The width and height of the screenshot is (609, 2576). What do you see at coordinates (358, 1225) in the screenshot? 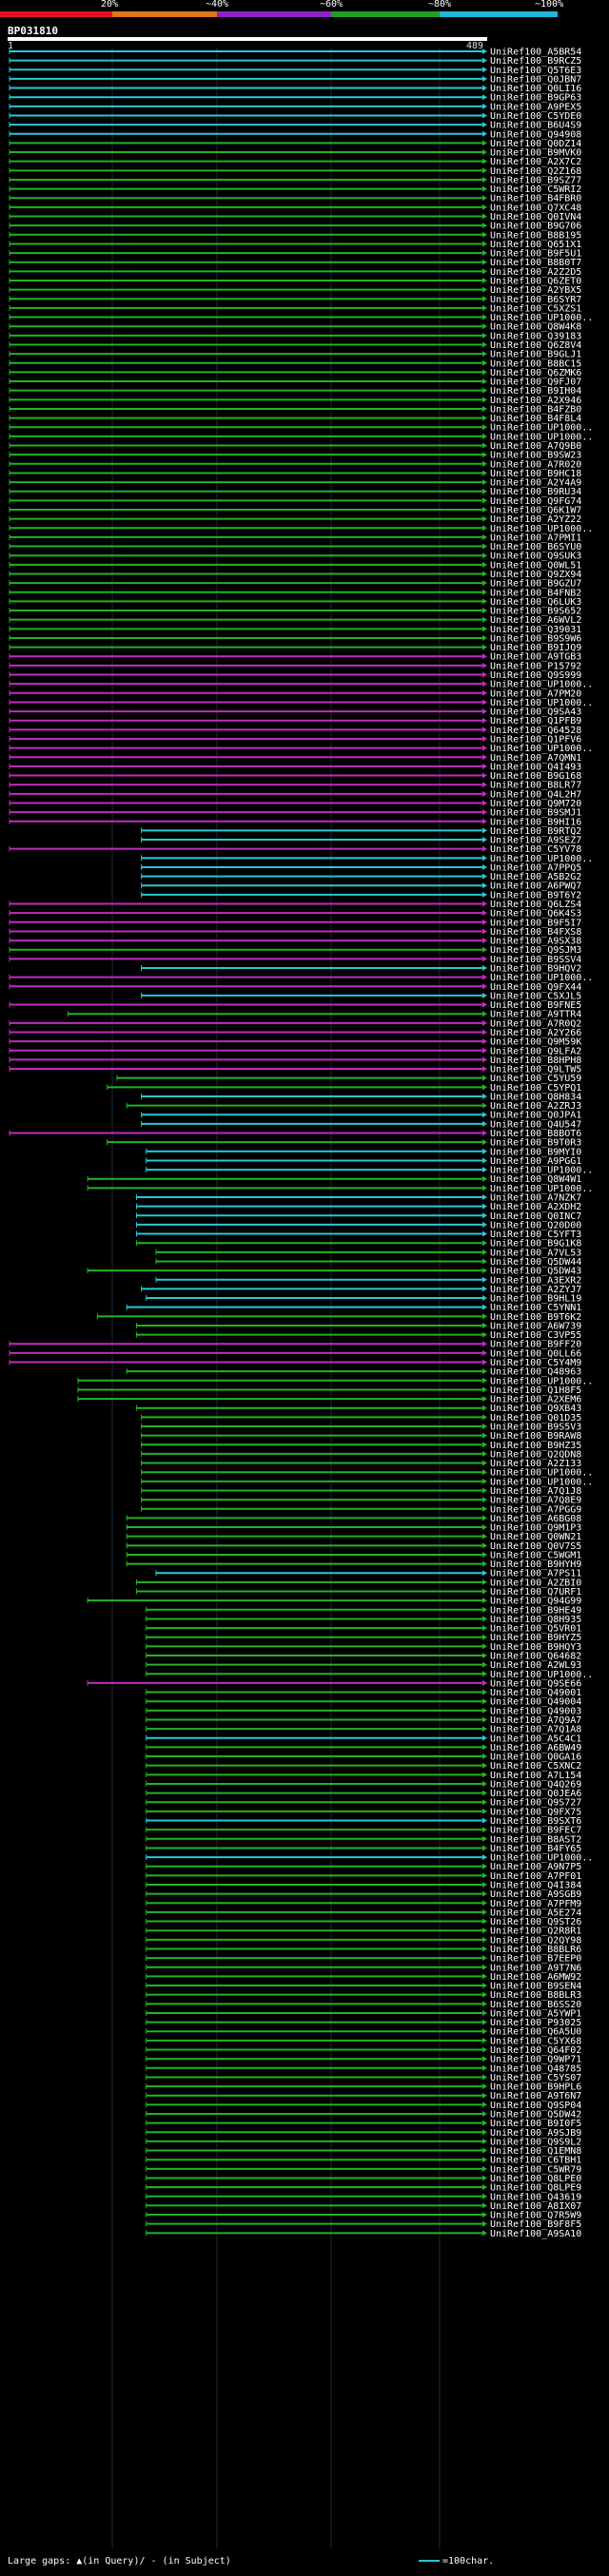
I see `hit-row: UniRef100_Q20D00` at bounding box center [358, 1225].